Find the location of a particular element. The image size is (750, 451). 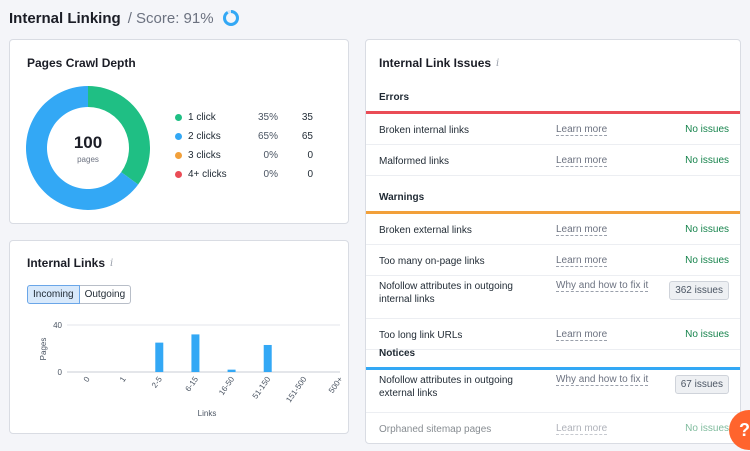

legend-label: 2 clicks is located at coordinates (204, 136).